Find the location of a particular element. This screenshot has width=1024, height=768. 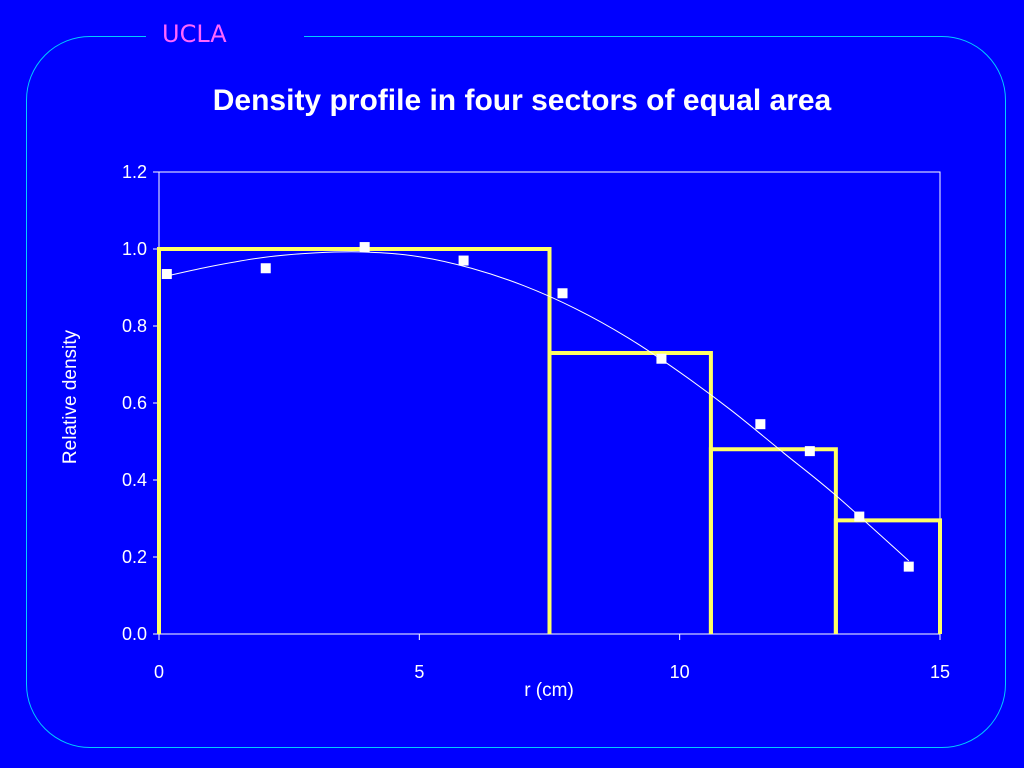

y-tick-label: 1.2 is located at coordinates (134, 172).